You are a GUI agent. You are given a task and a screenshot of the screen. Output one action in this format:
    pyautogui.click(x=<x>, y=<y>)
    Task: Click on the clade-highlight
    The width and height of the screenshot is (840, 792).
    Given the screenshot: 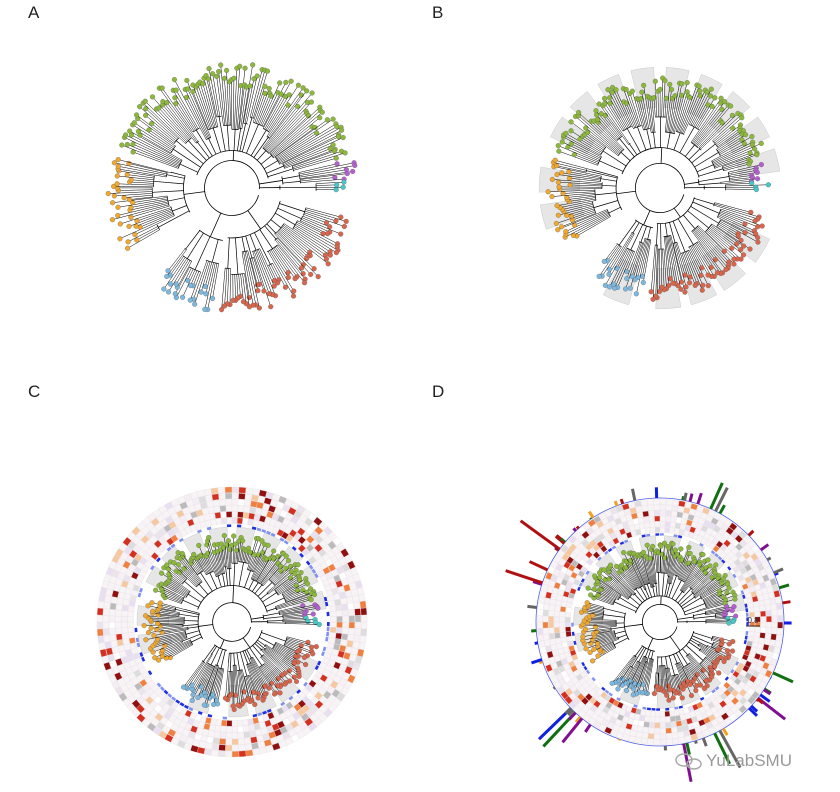 What is the action you would take?
    pyautogui.click(x=267, y=550)
    